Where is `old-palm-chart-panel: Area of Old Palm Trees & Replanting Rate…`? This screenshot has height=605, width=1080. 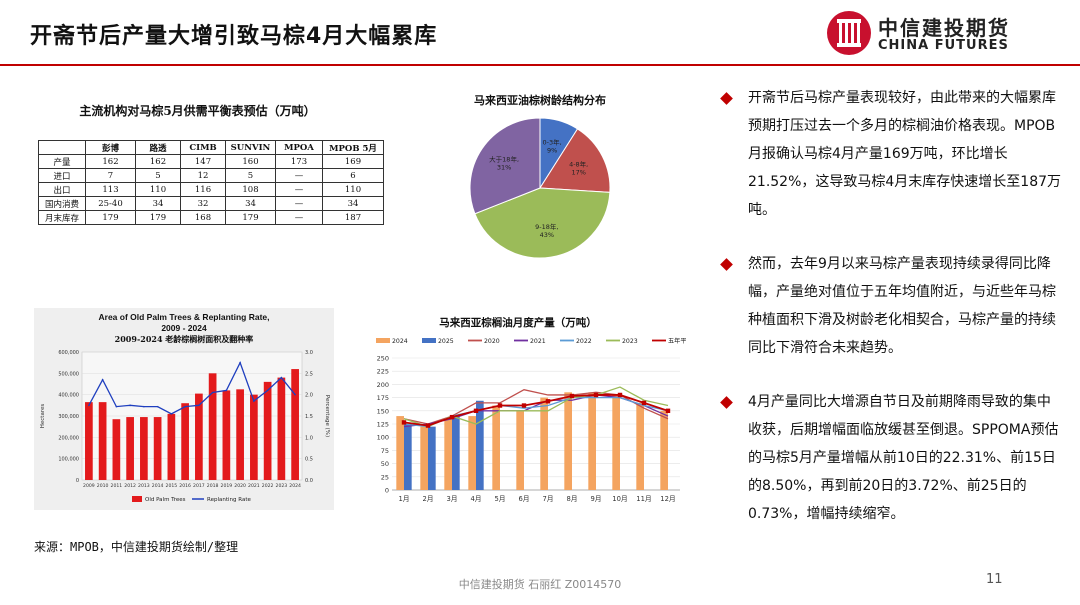 old-palm-chart-panel: Area of Old Palm Trees & Replanting Rate… is located at coordinates (184, 409).